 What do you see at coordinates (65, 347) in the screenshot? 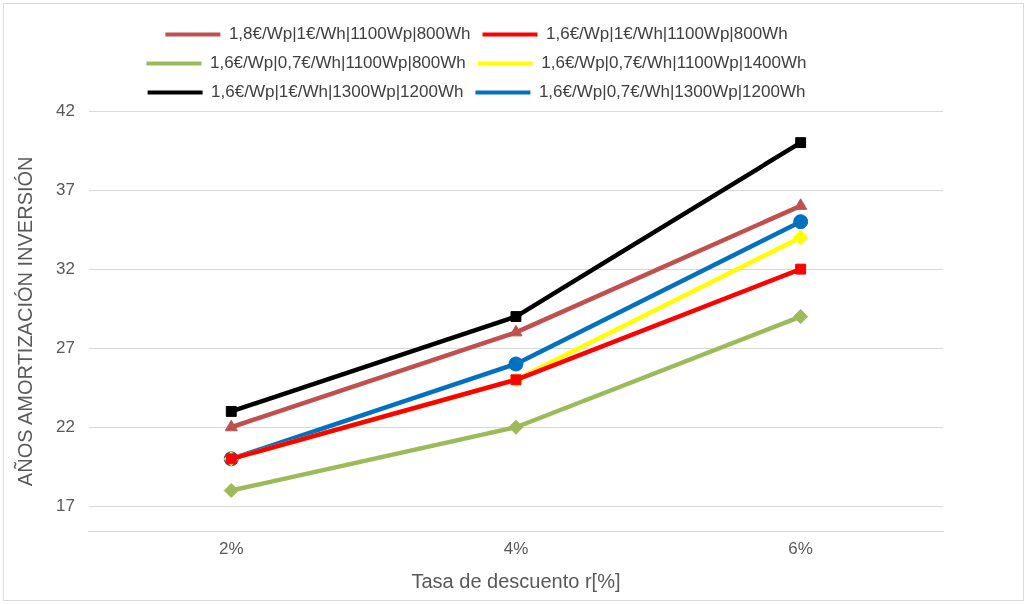
I see `y-tick-label: 27` at bounding box center [65, 347].